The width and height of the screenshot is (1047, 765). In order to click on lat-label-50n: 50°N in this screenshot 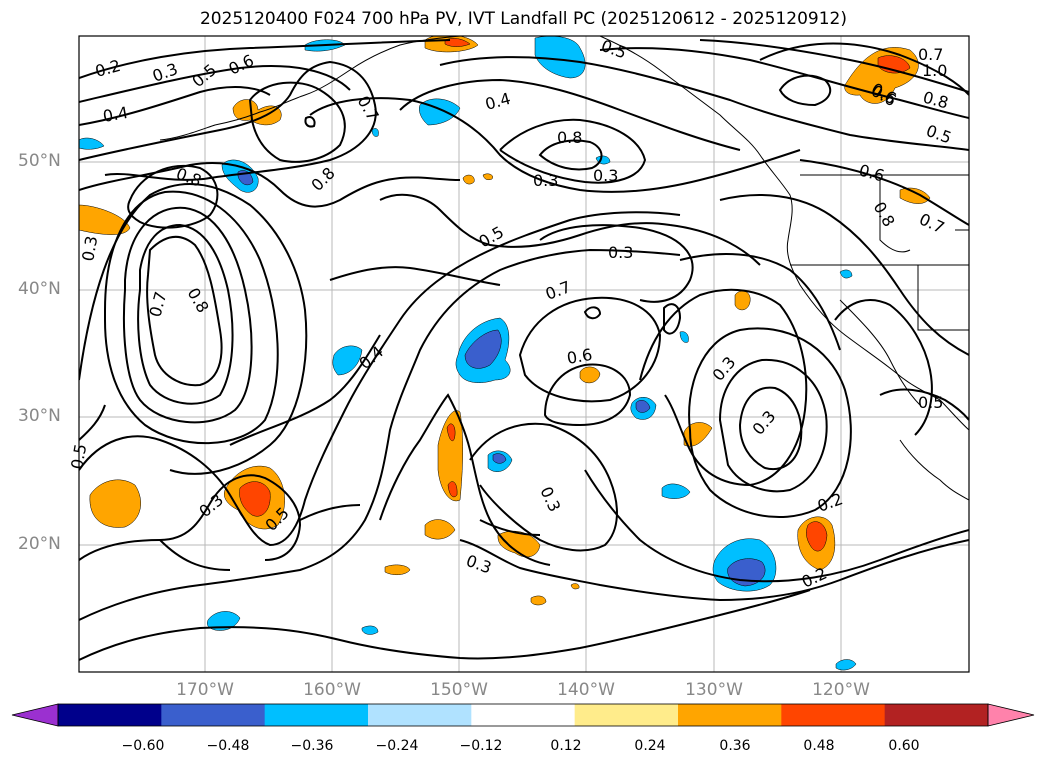, I will do `click(39, 161)`.